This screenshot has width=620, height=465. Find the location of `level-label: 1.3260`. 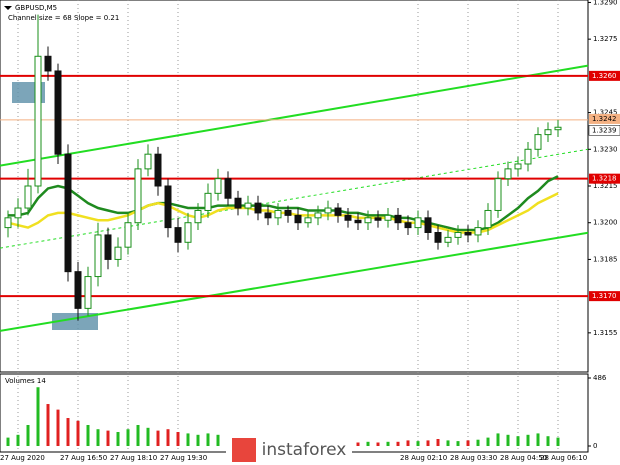

level-label: 1.3260 is located at coordinates (604, 76).